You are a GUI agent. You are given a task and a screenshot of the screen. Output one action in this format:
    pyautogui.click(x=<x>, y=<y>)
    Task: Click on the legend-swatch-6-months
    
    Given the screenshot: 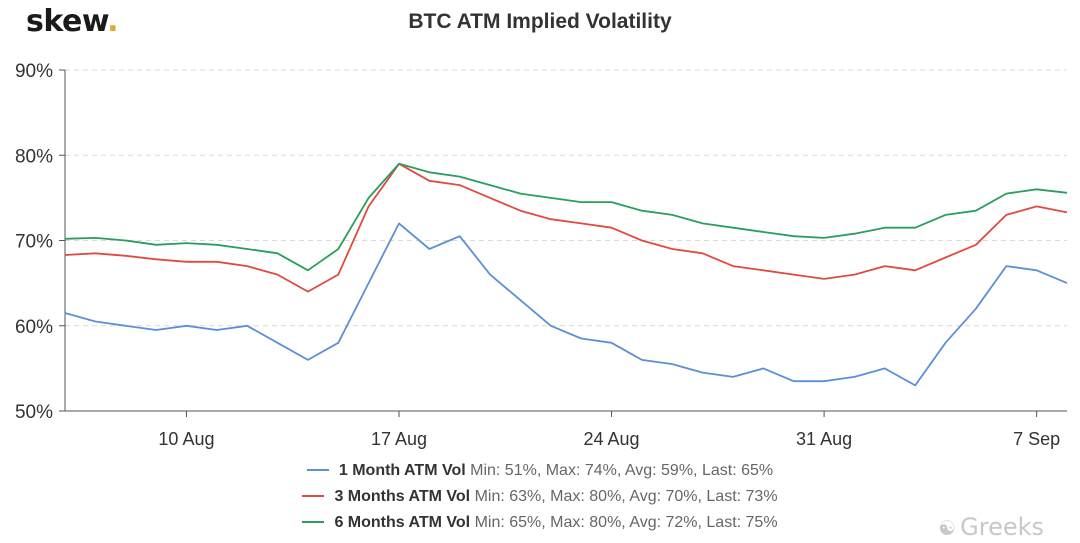 What is the action you would take?
    pyautogui.click(x=313, y=521)
    